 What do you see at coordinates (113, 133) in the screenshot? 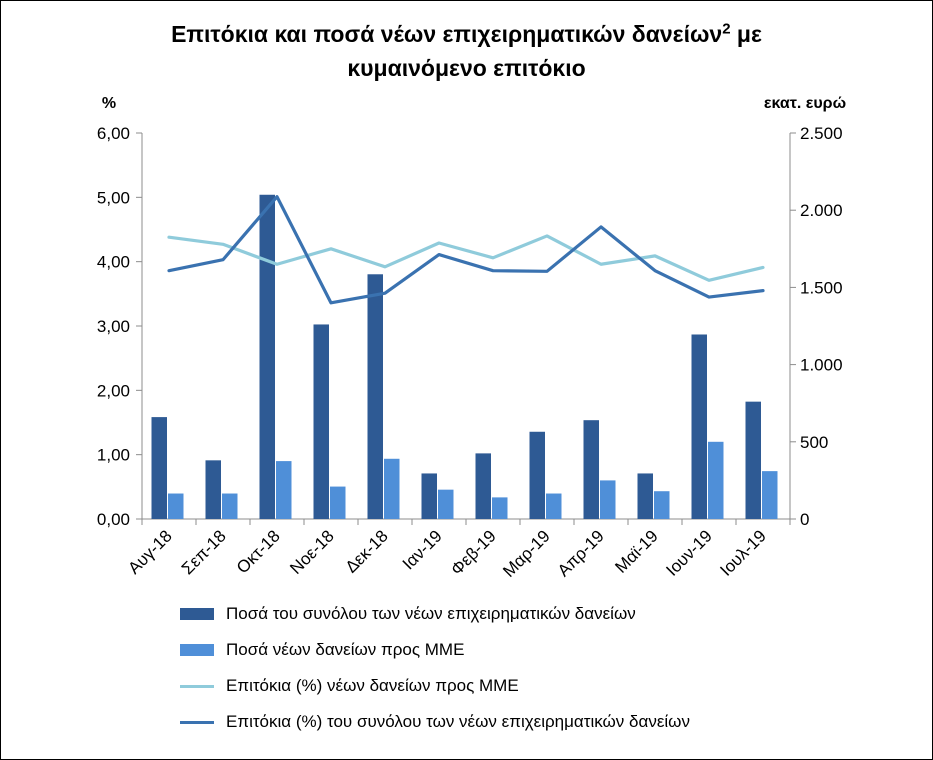
I see `left-tick-label: 6,00` at bounding box center [113, 133].